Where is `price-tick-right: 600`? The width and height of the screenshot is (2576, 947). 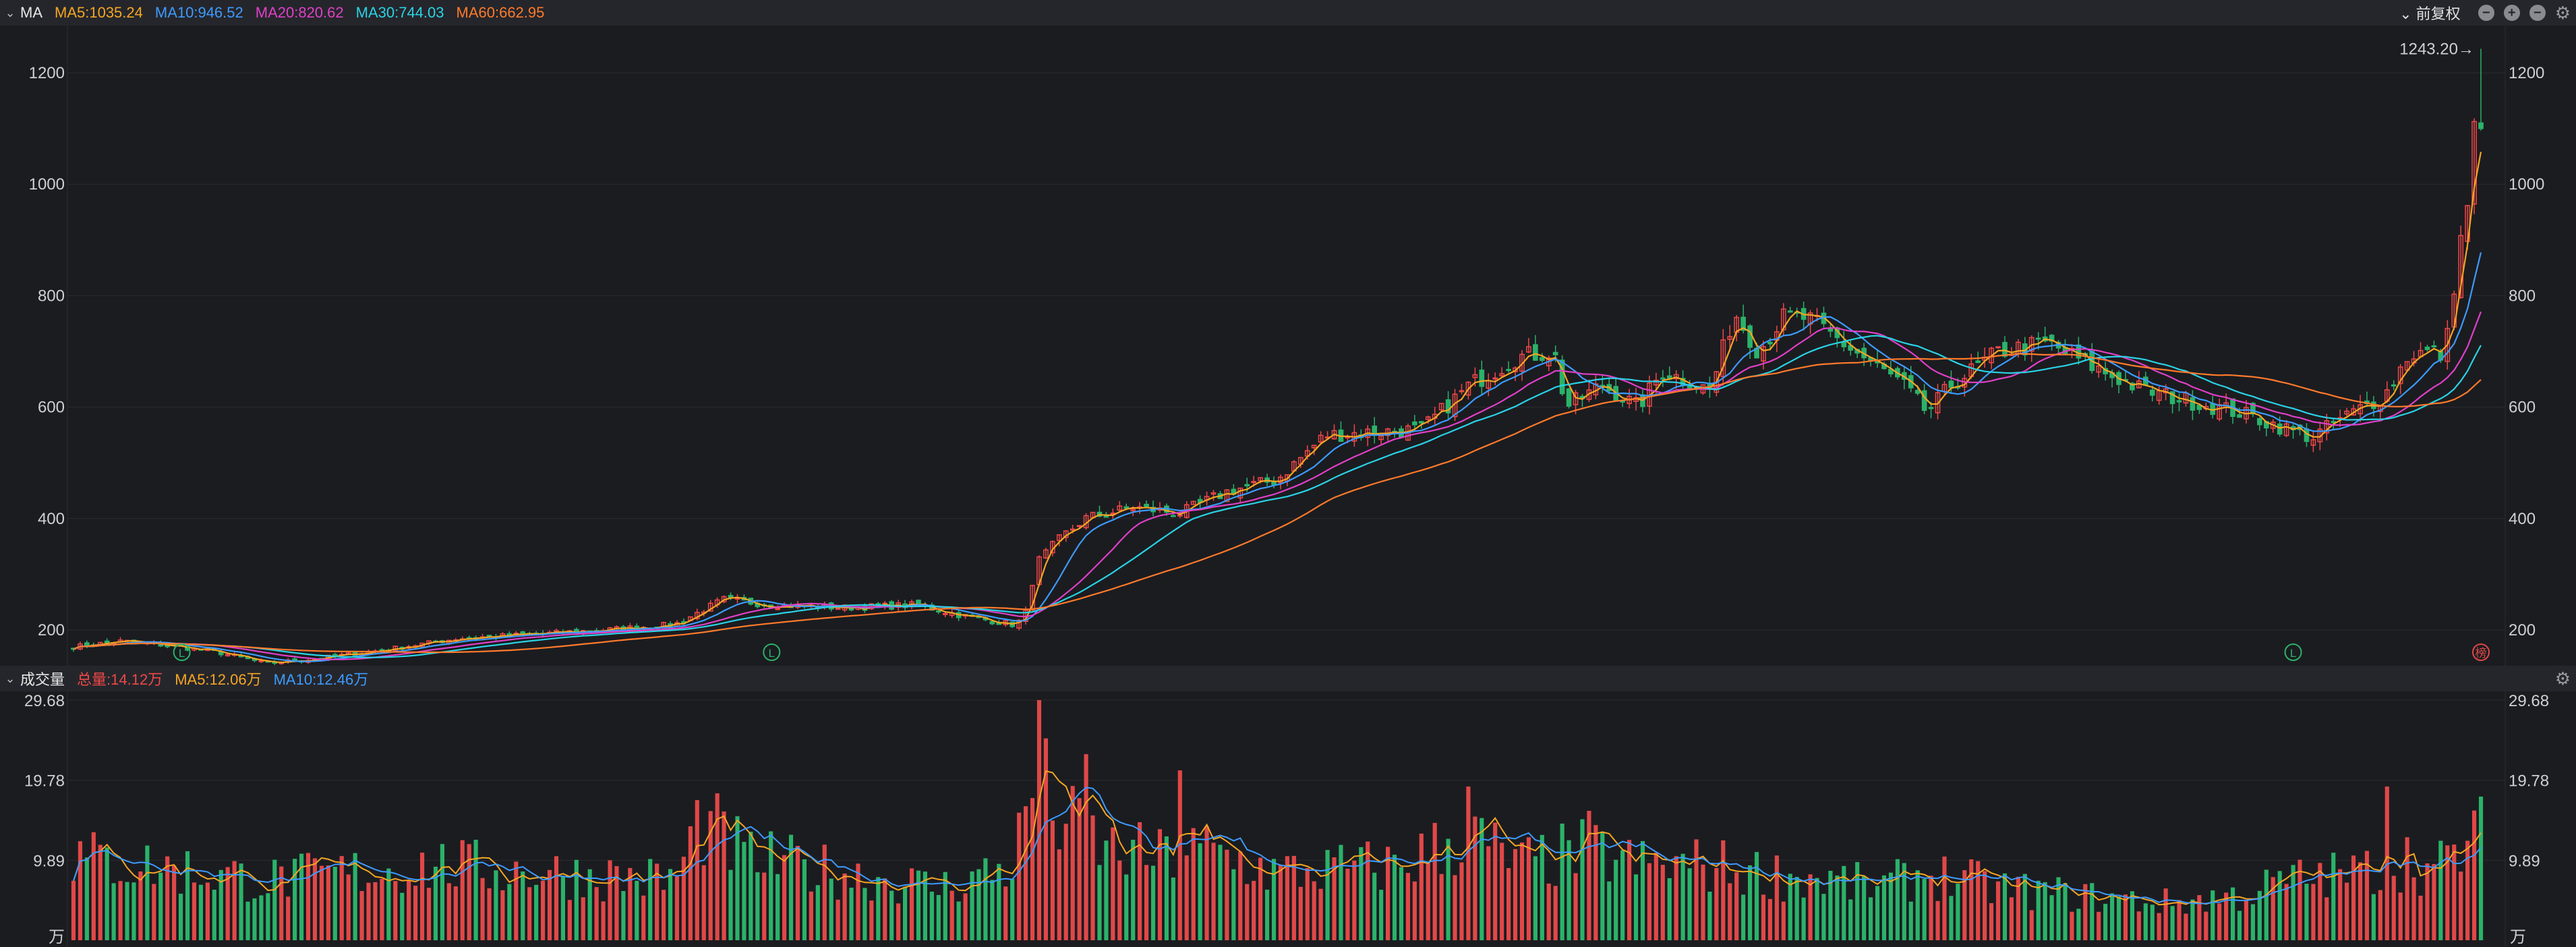 price-tick-right: 600 is located at coordinates (2522, 408).